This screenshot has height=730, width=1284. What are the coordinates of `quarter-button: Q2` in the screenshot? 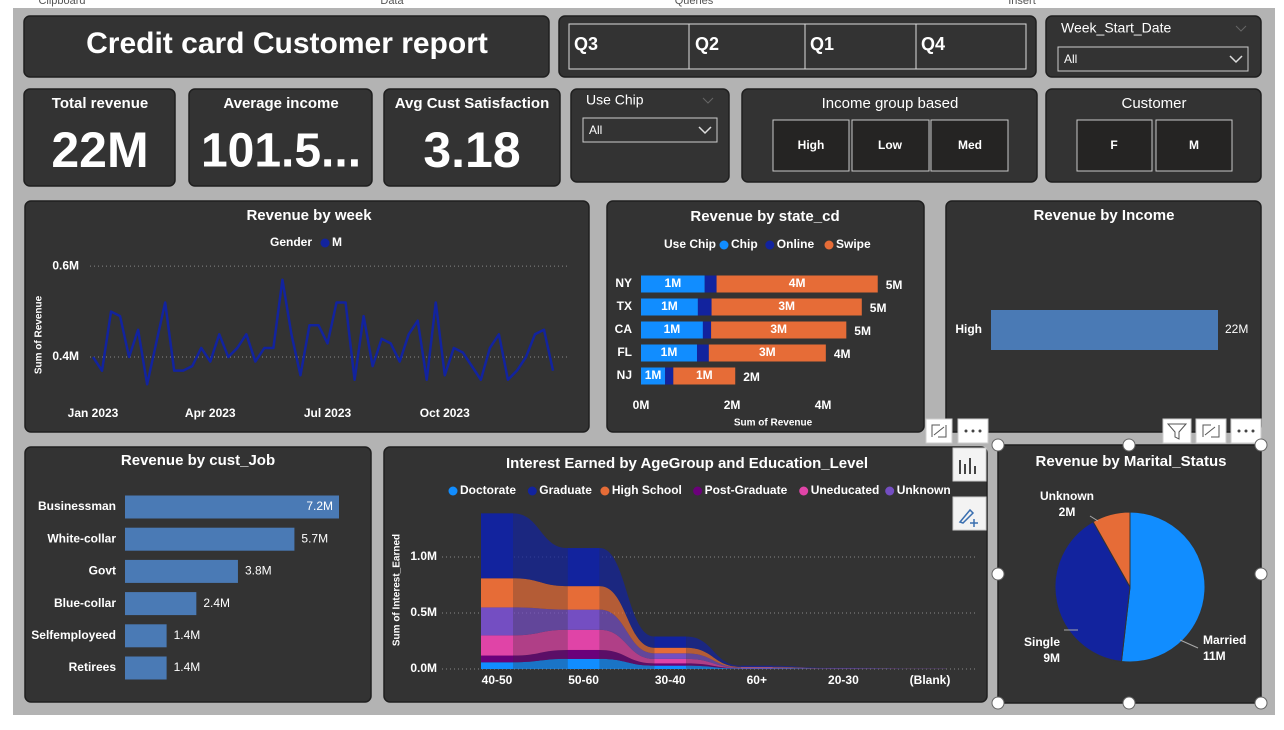 It's located at (707, 44).